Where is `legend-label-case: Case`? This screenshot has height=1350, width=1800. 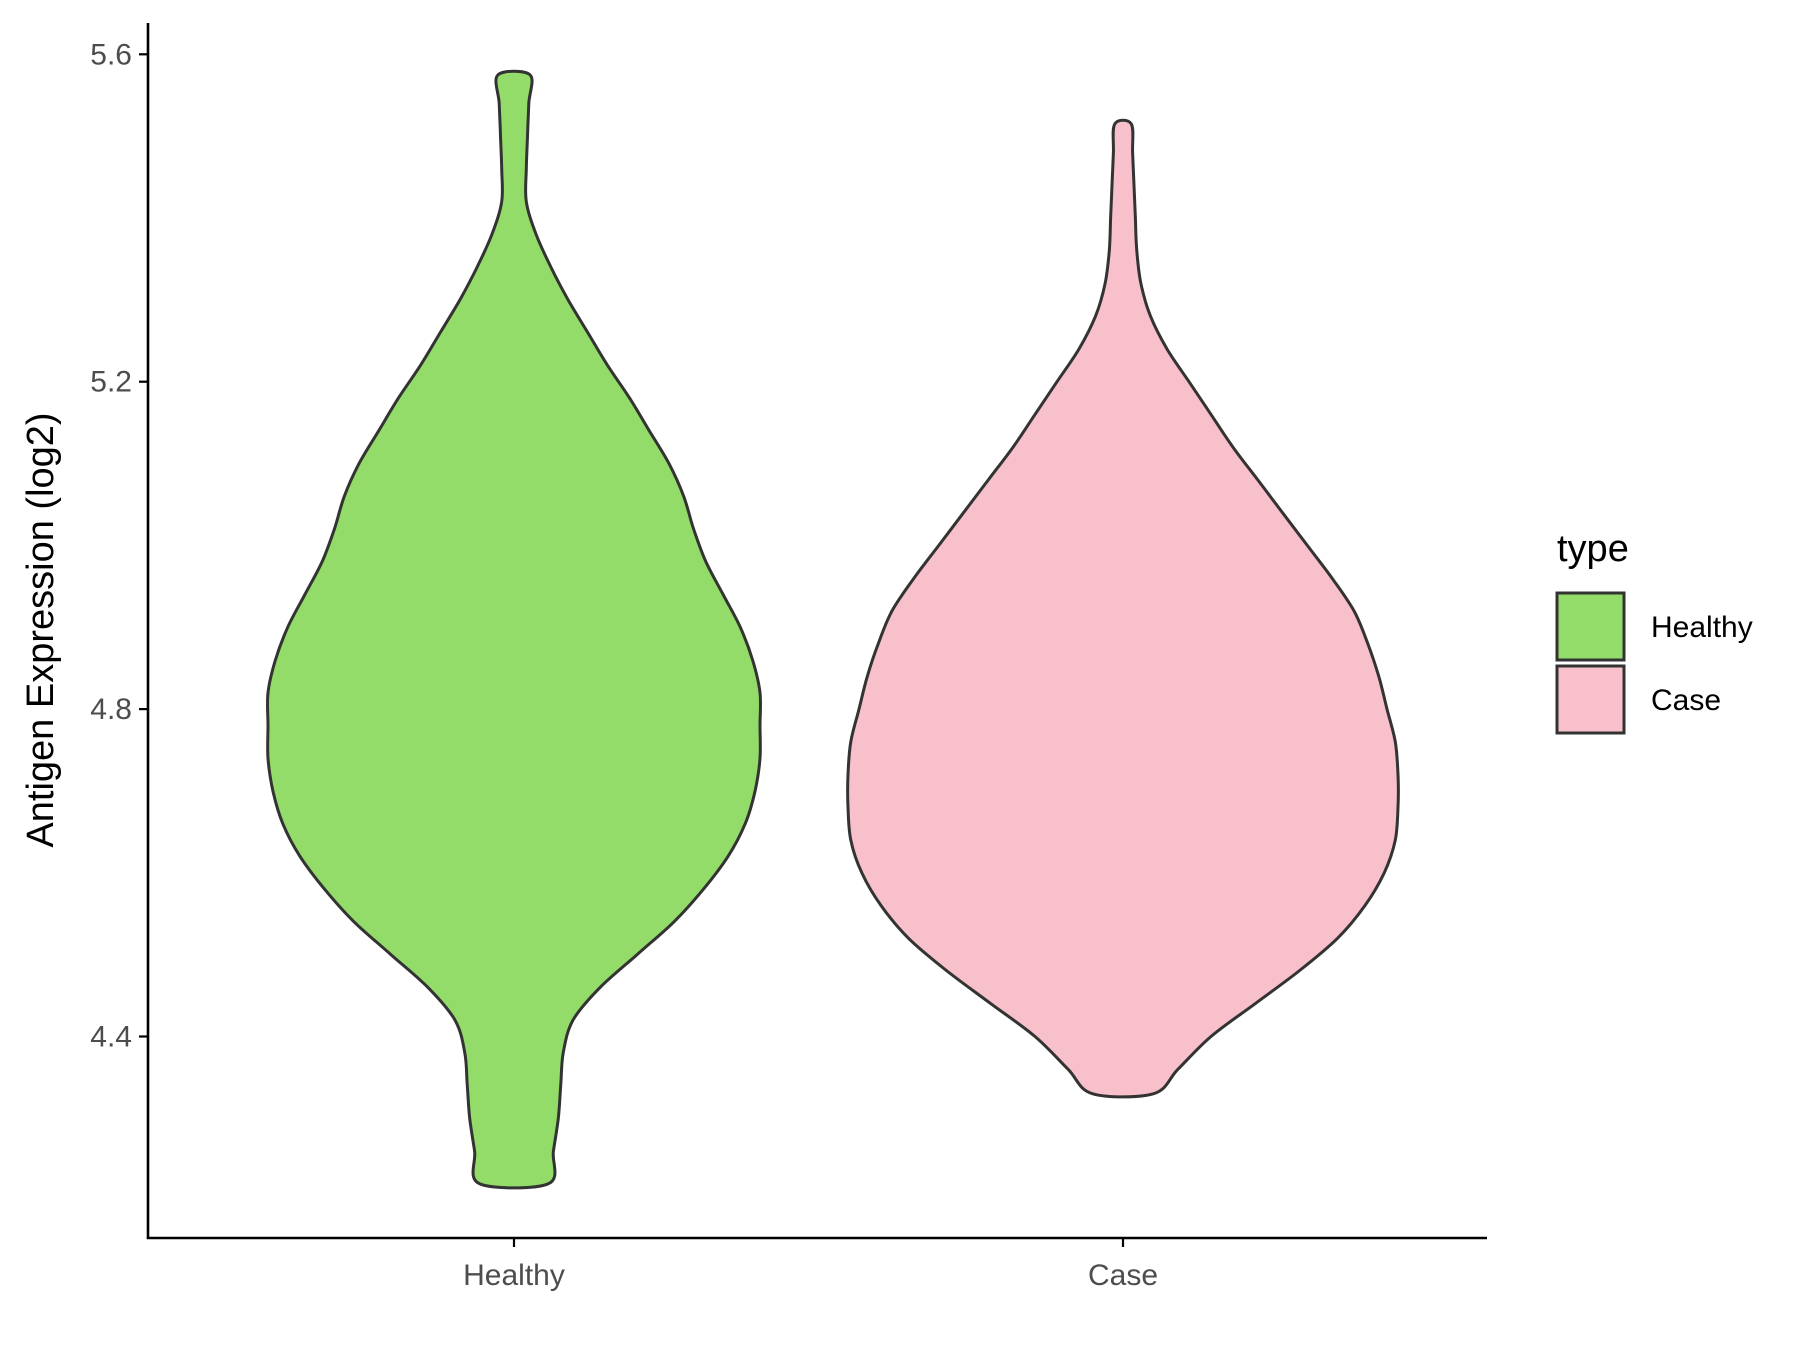
legend-label-case: Case is located at coordinates (1686, 700).